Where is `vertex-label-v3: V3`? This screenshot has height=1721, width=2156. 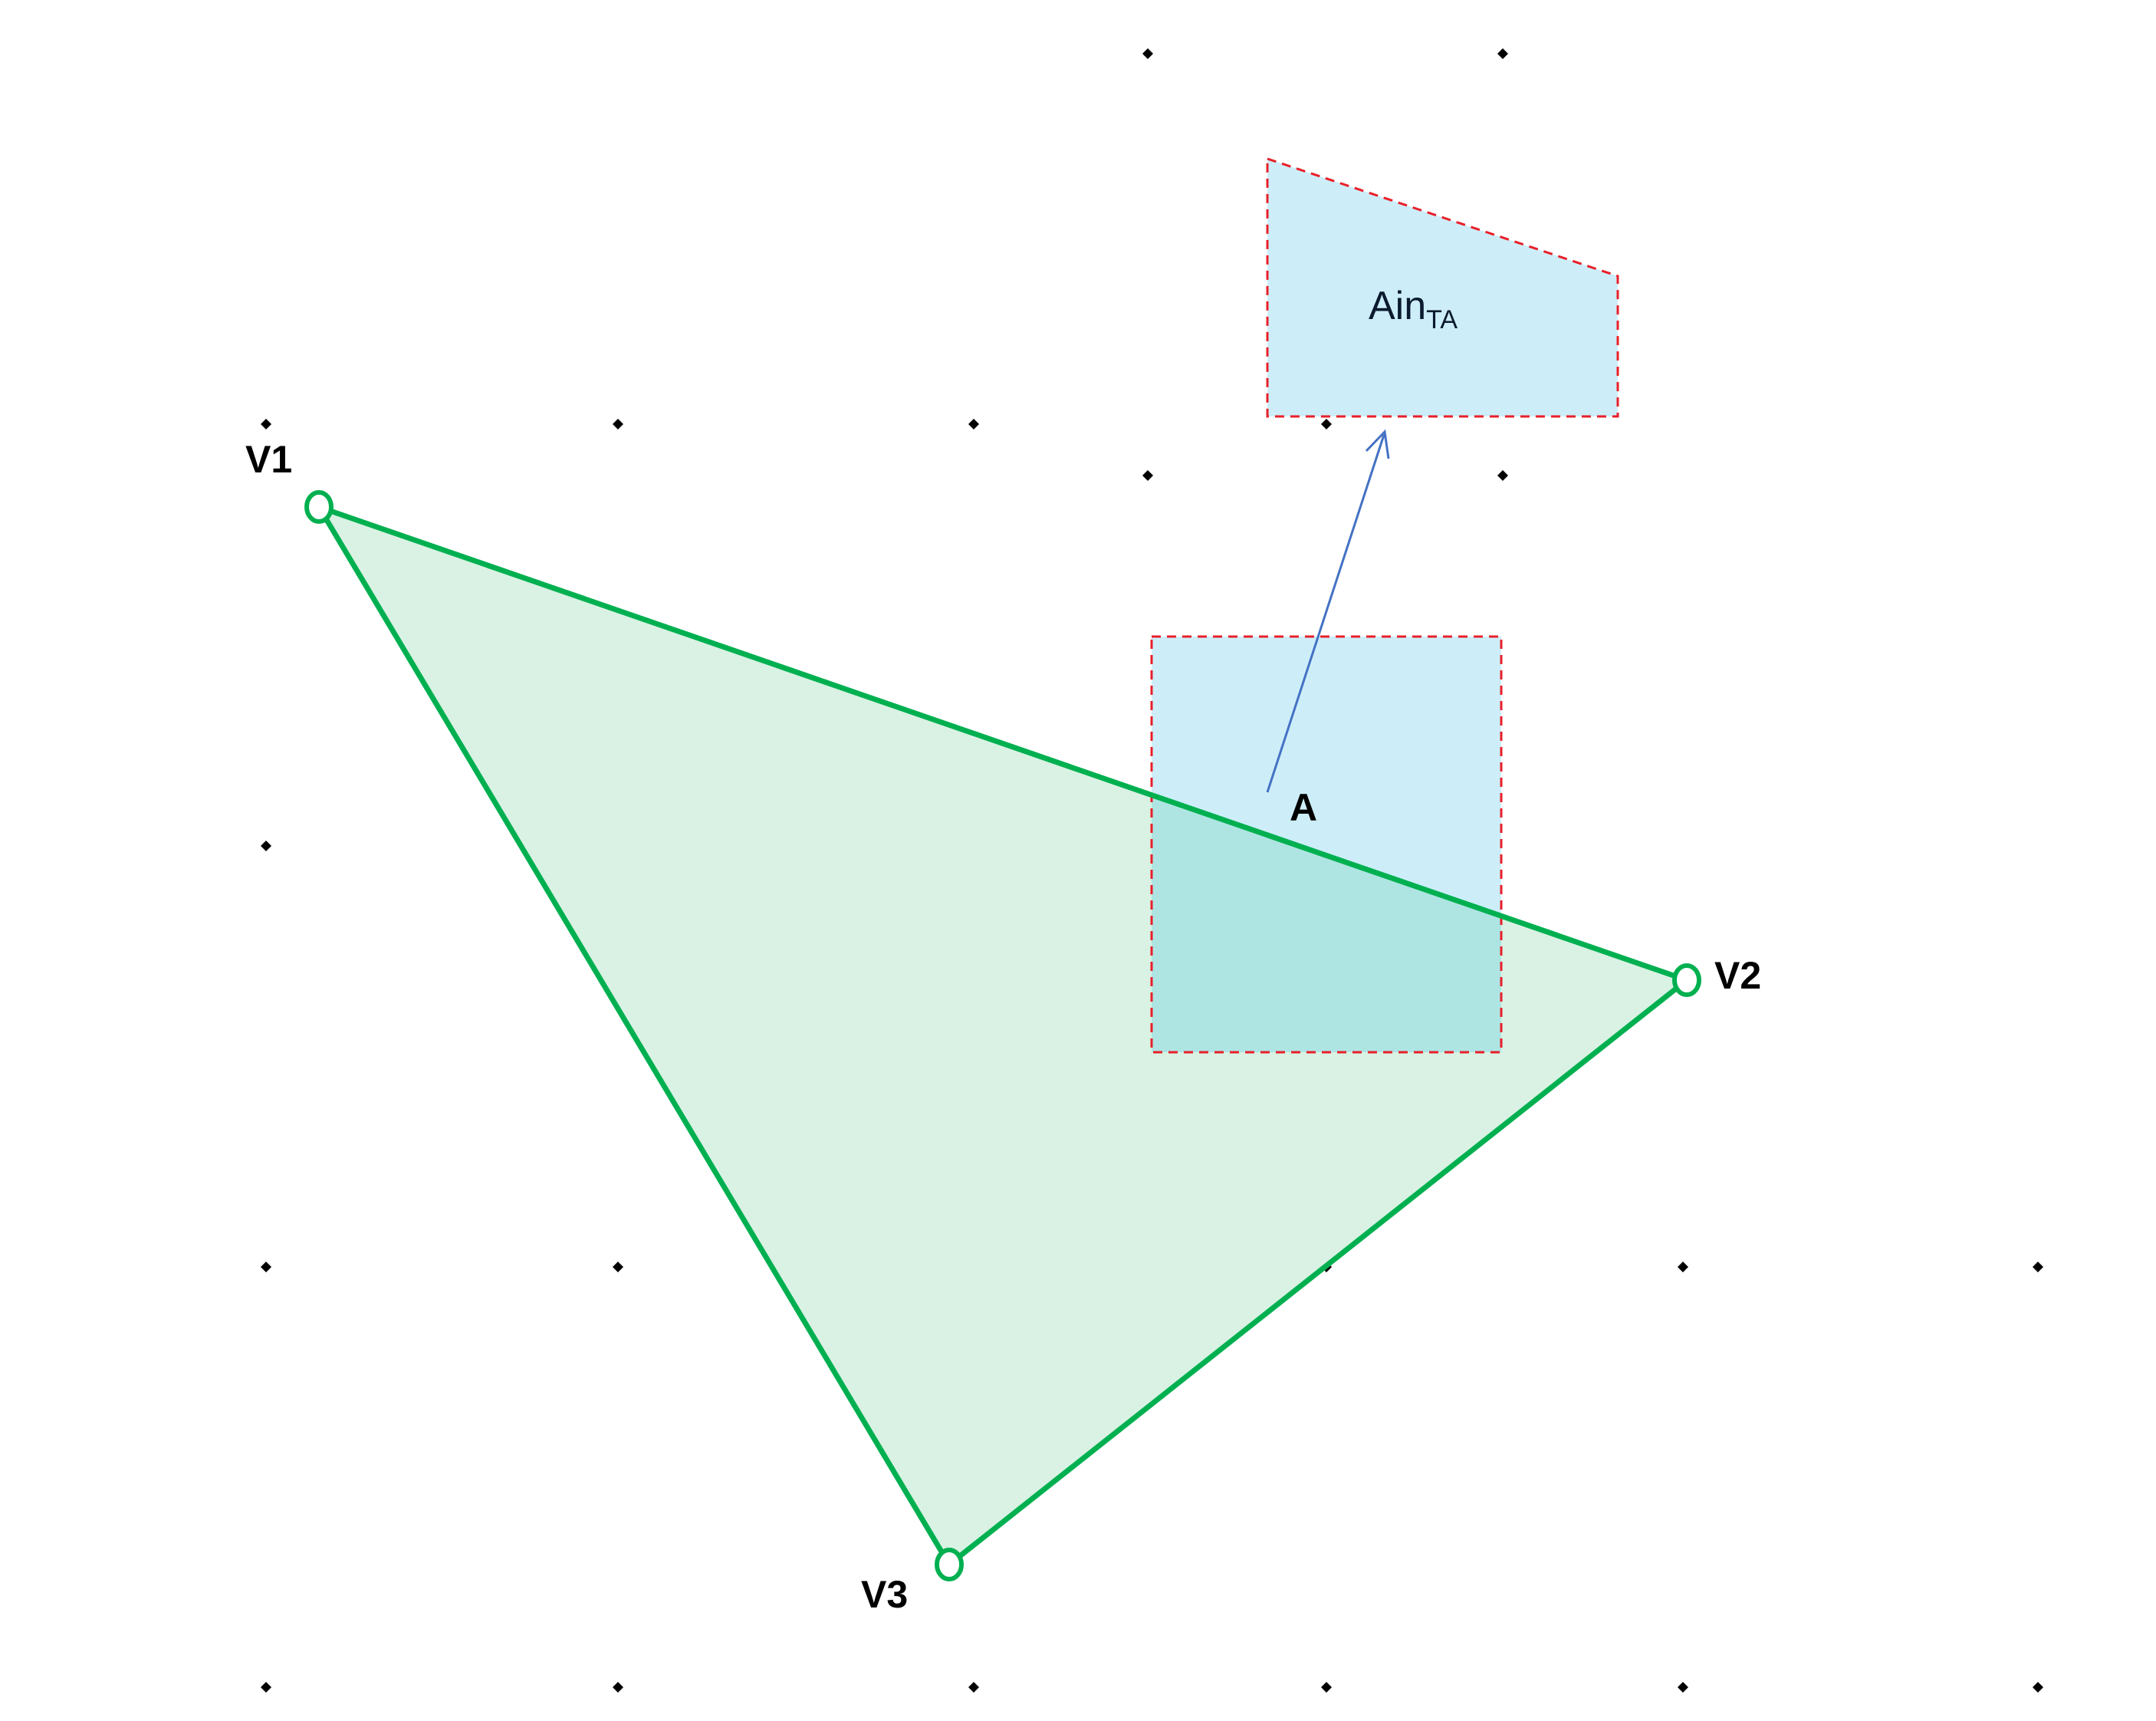 vertex-label-v3: V3 is located at coordinates (884, 1595).